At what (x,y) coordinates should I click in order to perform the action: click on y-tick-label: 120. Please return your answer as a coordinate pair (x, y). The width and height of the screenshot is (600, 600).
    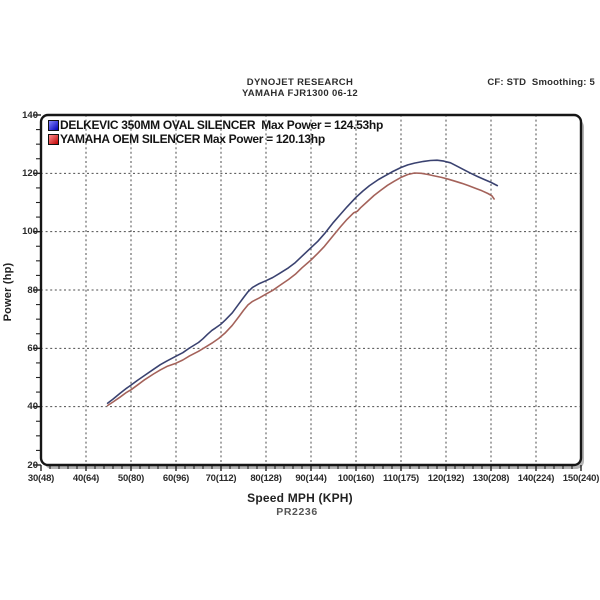
    Looking at the image, I should click on (30, 173).